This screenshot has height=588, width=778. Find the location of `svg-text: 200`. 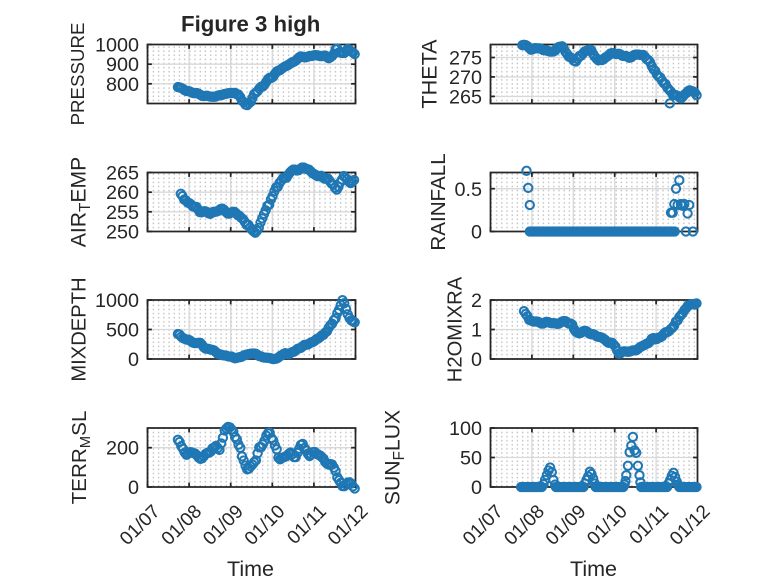

svg-text: 200 is located at coordinates (122, 449).